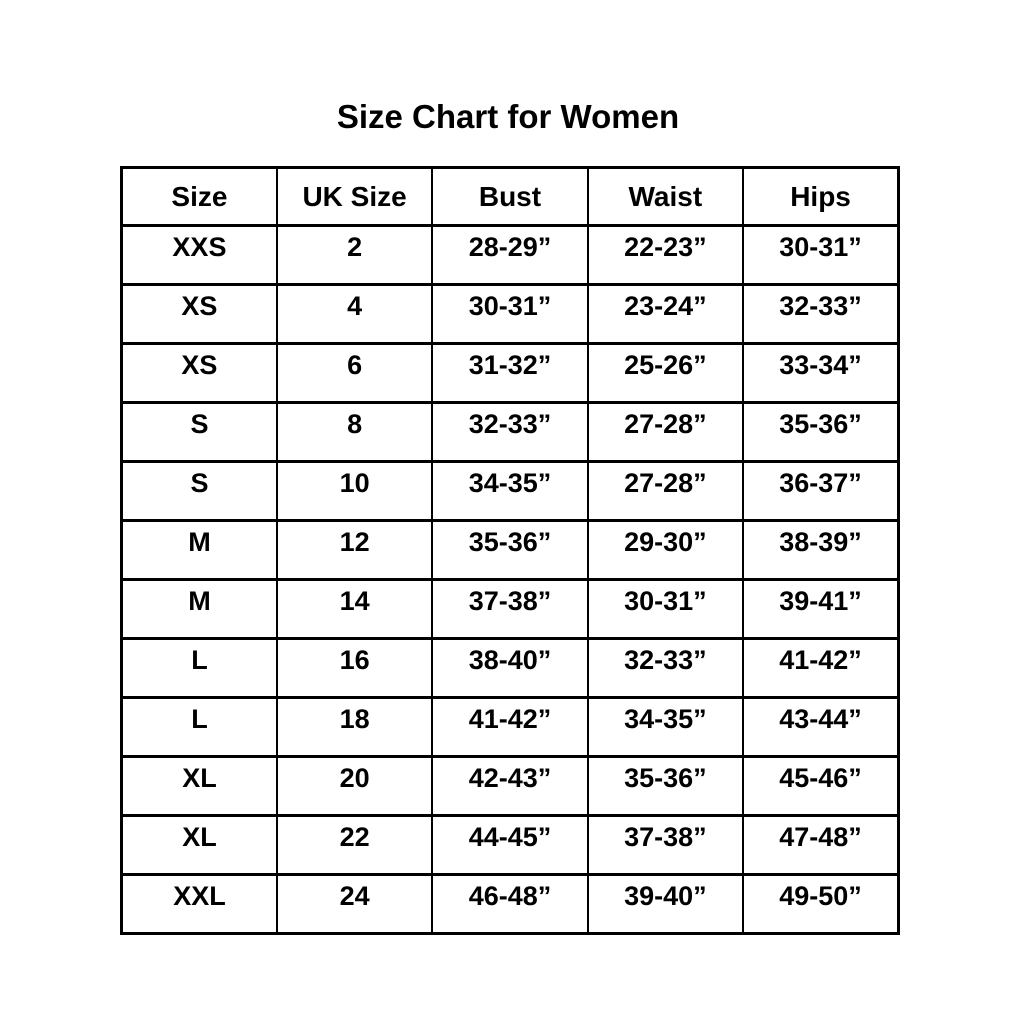  Describe the element at coordinates (665, 904) in the screenshot. I see `table-cell: 39-40”` at that location.